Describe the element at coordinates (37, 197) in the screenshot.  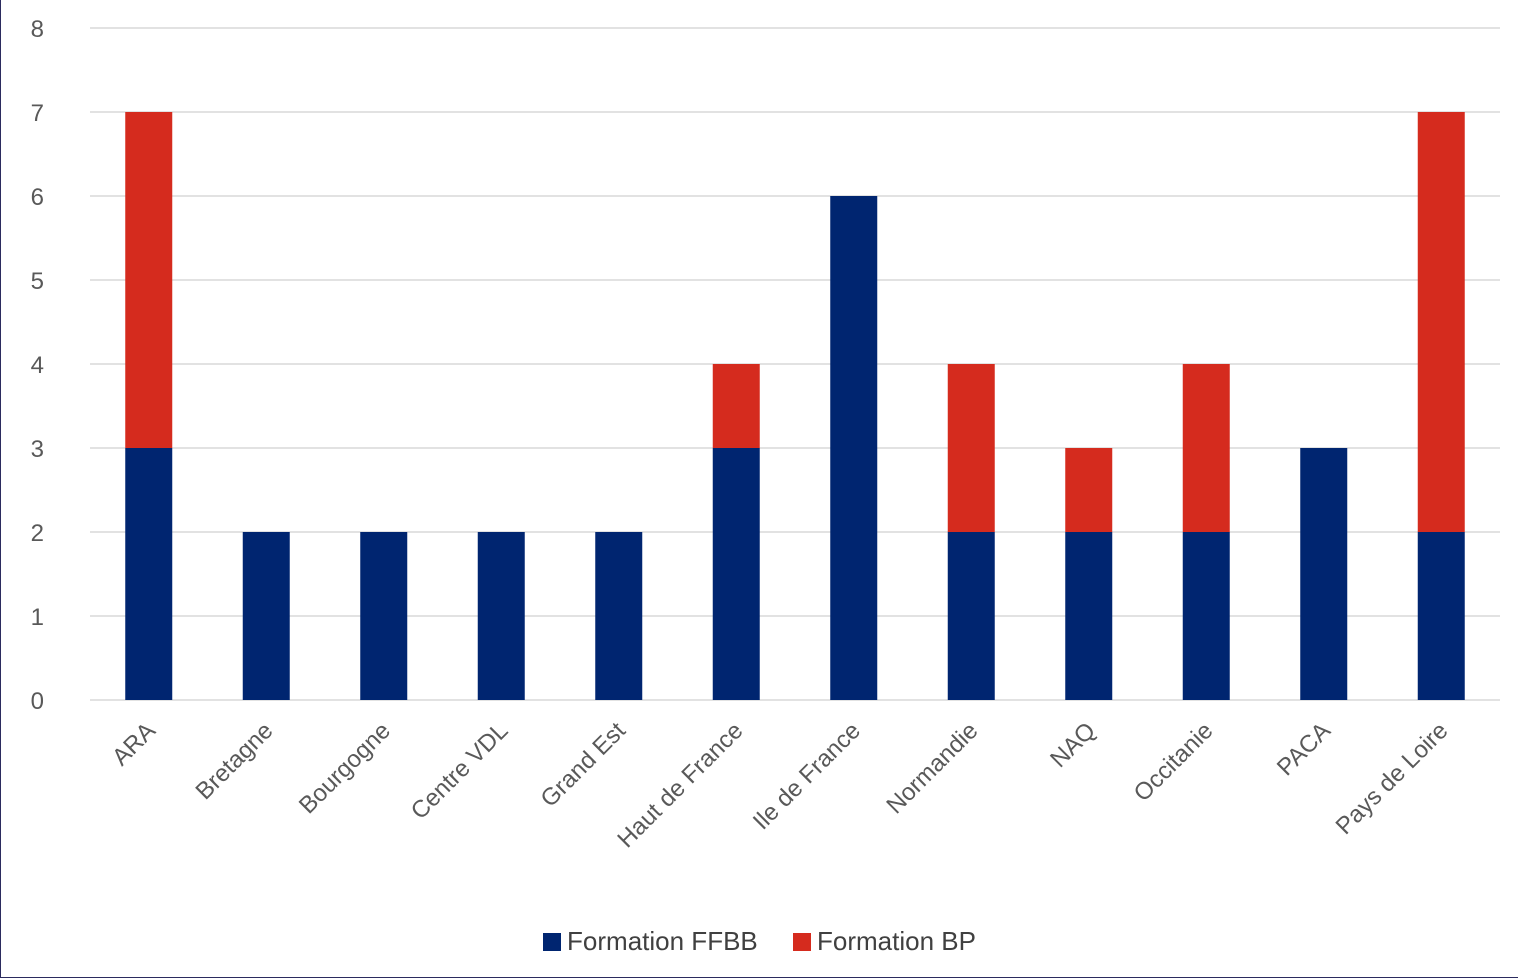
I see `y-tick-label: 6` at that location.